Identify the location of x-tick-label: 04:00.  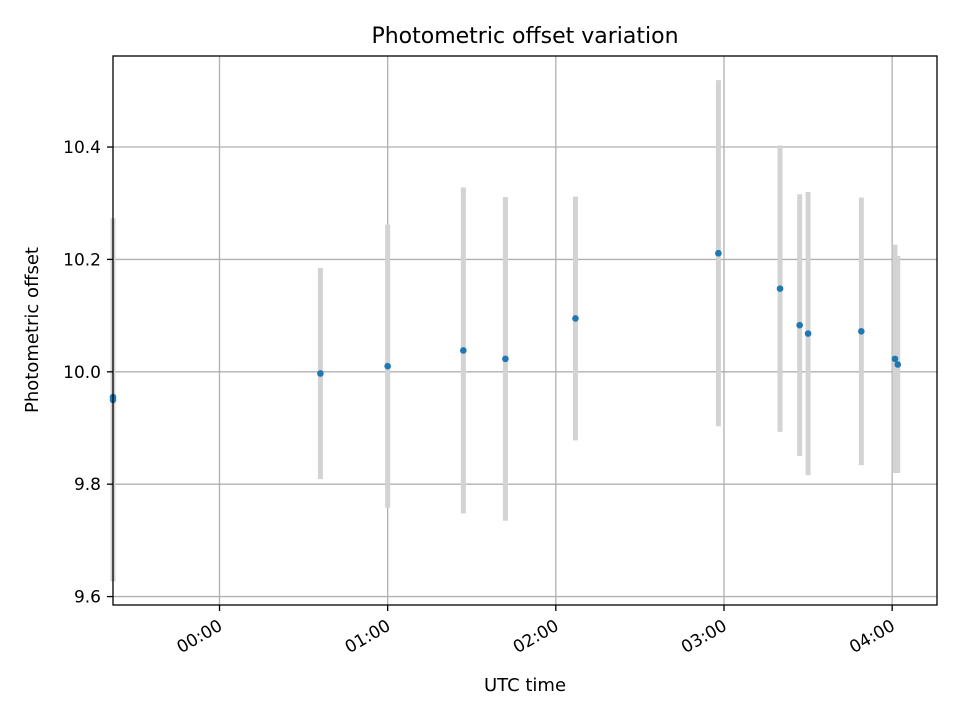
(872, 637).